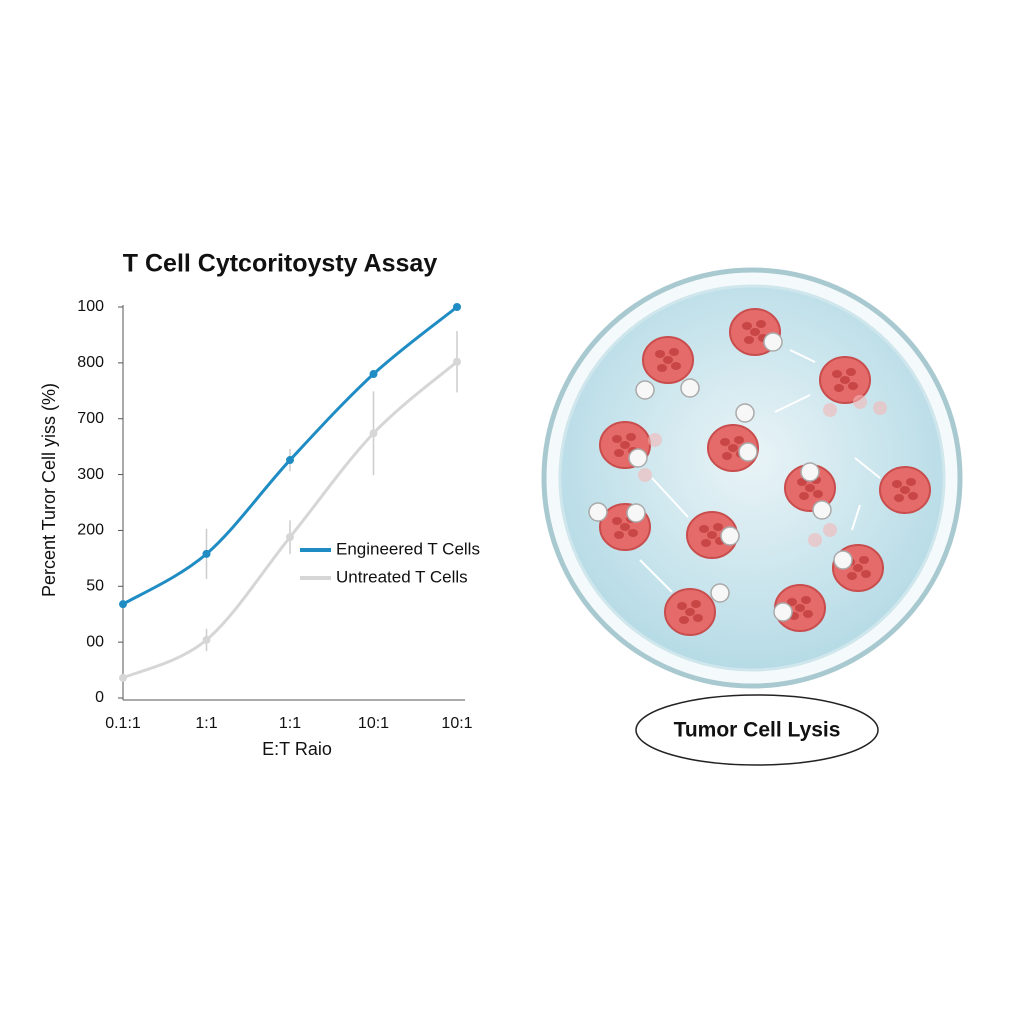 This screenshot has height=1029, width=1024. Describe the element at coordinates (90, 418) in the screenshot. I see `y-tick-label: 700` at that location.